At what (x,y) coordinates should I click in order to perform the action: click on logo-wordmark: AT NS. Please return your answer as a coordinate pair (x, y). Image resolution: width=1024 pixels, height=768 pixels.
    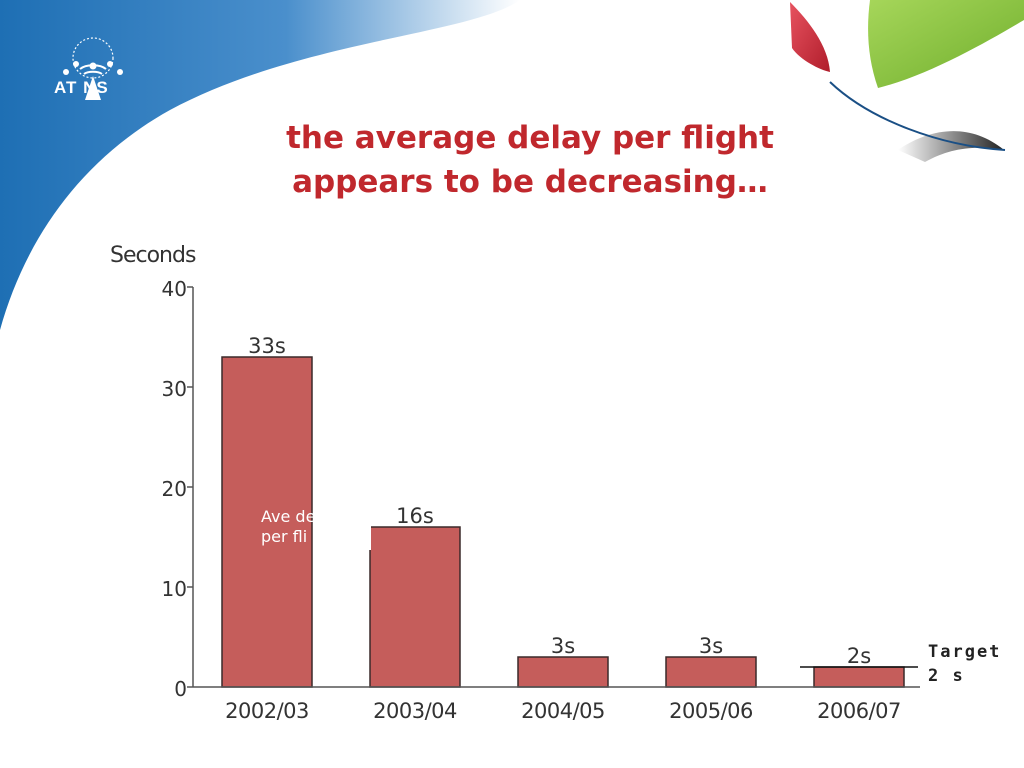
    Looking at the image, I should click on (81, 87).